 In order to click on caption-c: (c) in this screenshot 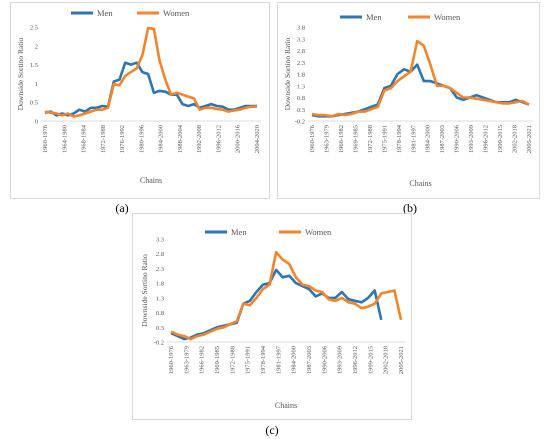, I will do `click(272, 430)`.